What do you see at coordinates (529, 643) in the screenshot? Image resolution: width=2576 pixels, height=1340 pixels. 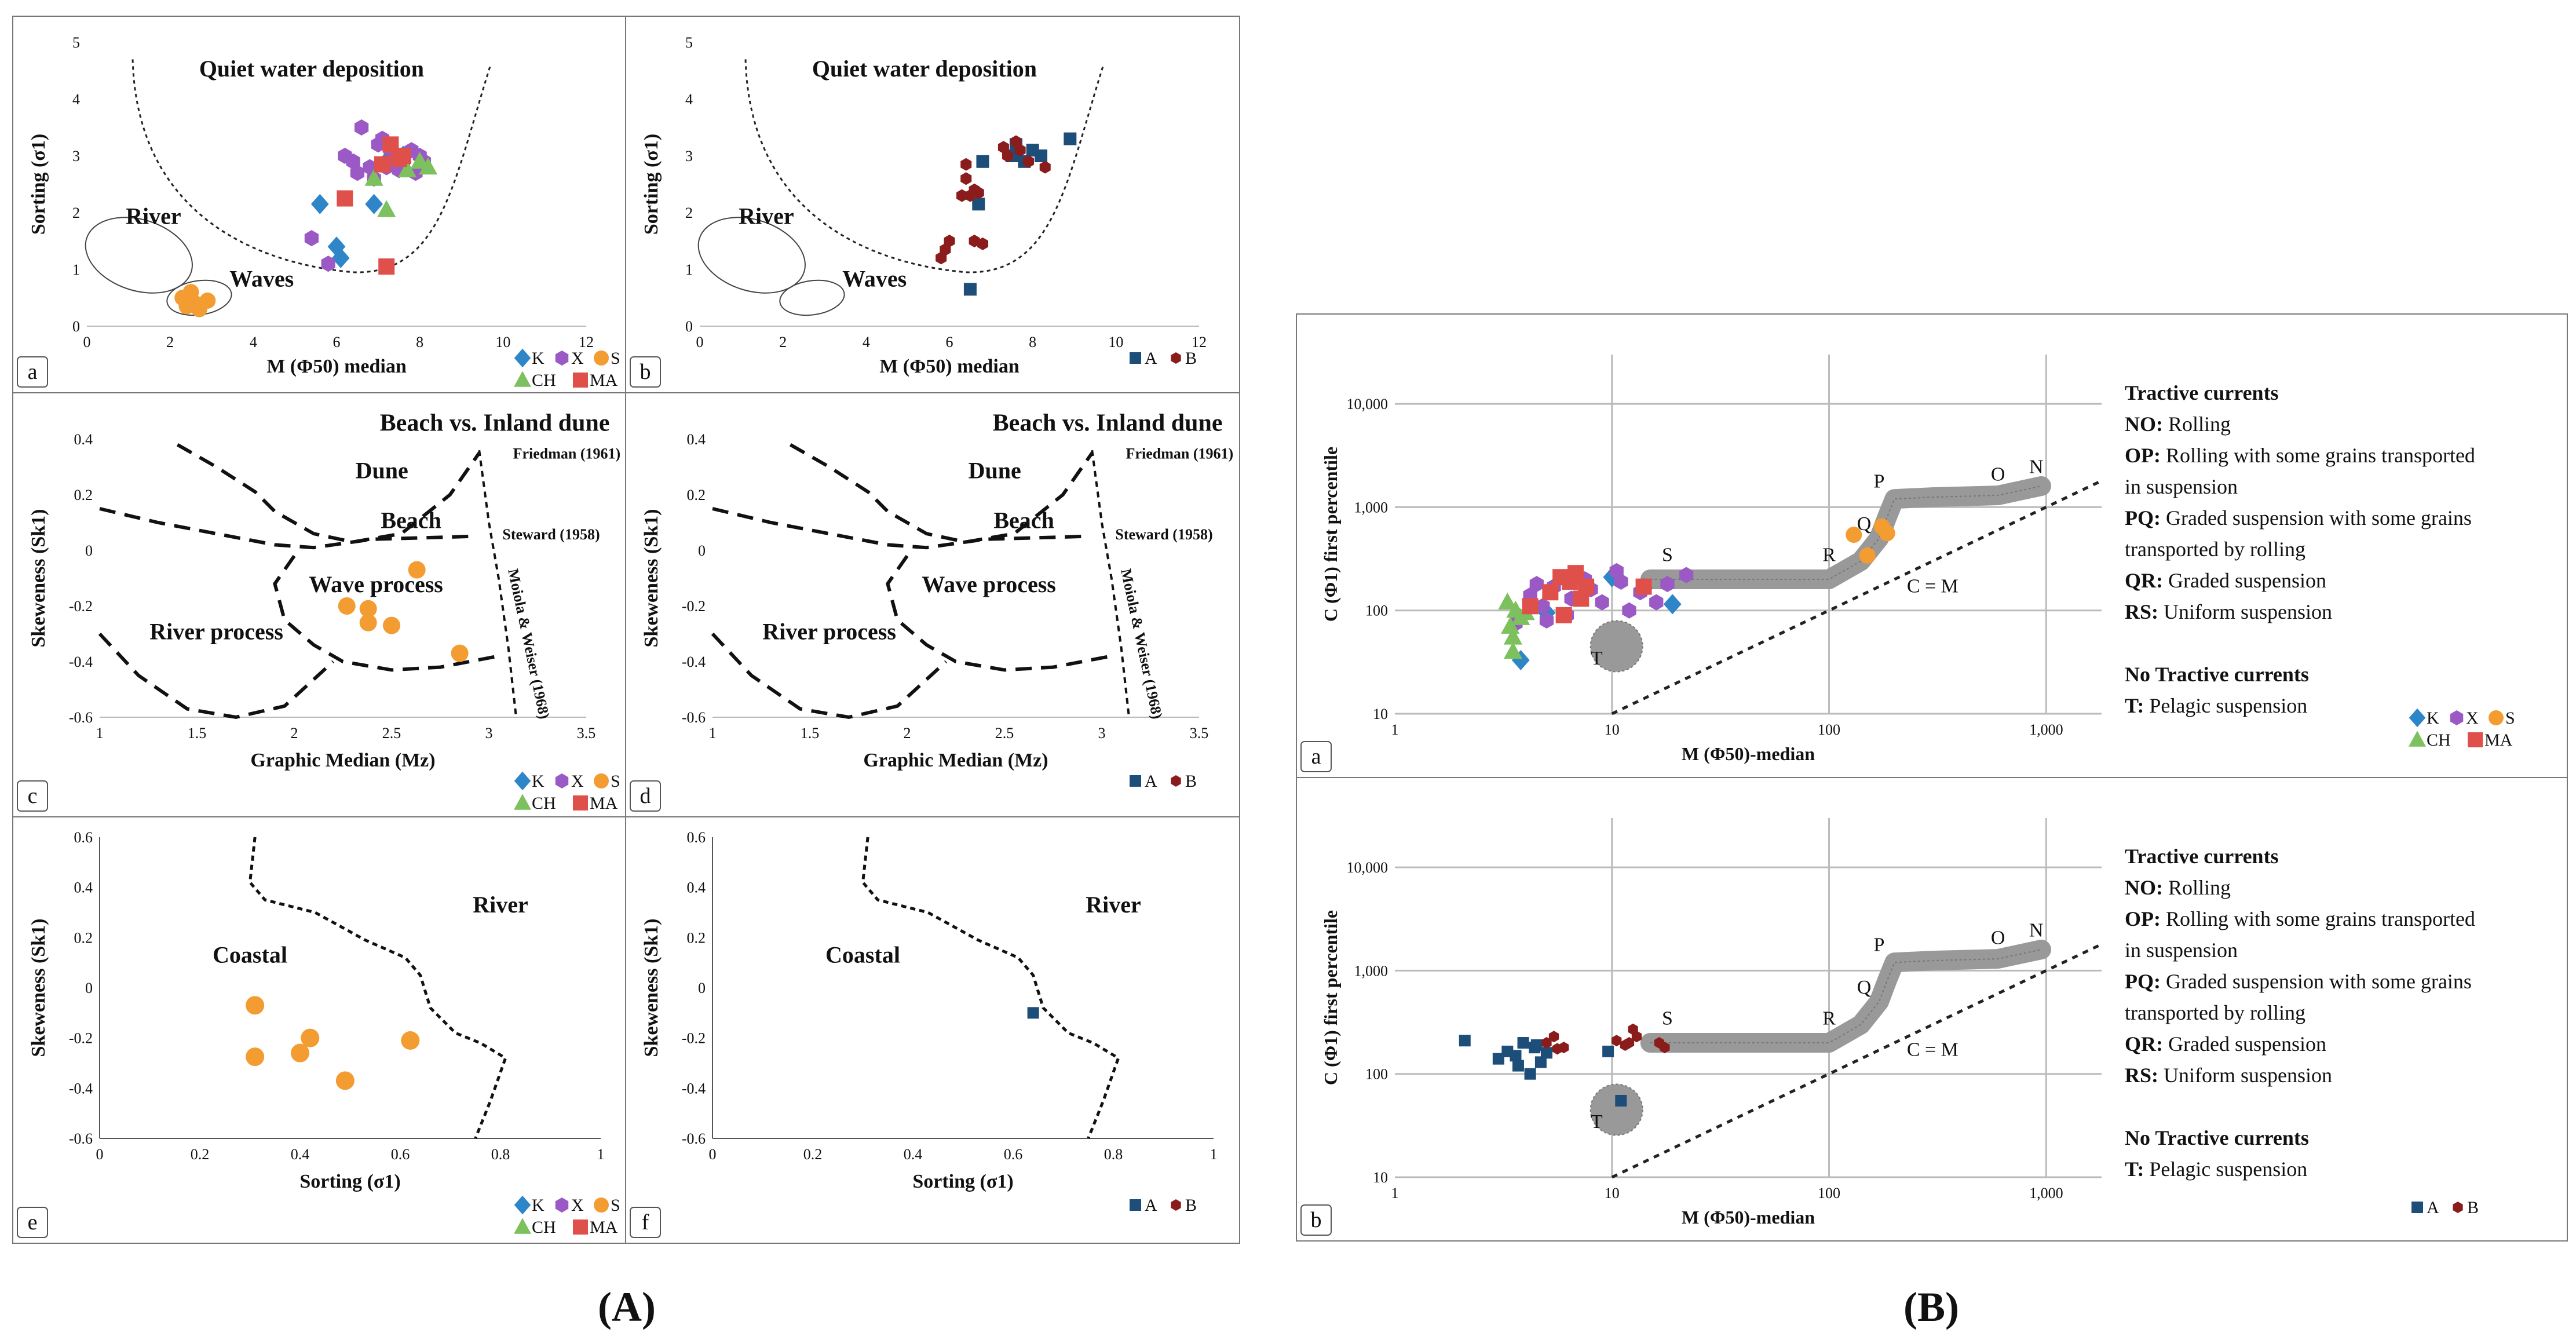 I see `annotation-moiola: Moiola & Weiser (1968)` at bounding box center [529, 643].